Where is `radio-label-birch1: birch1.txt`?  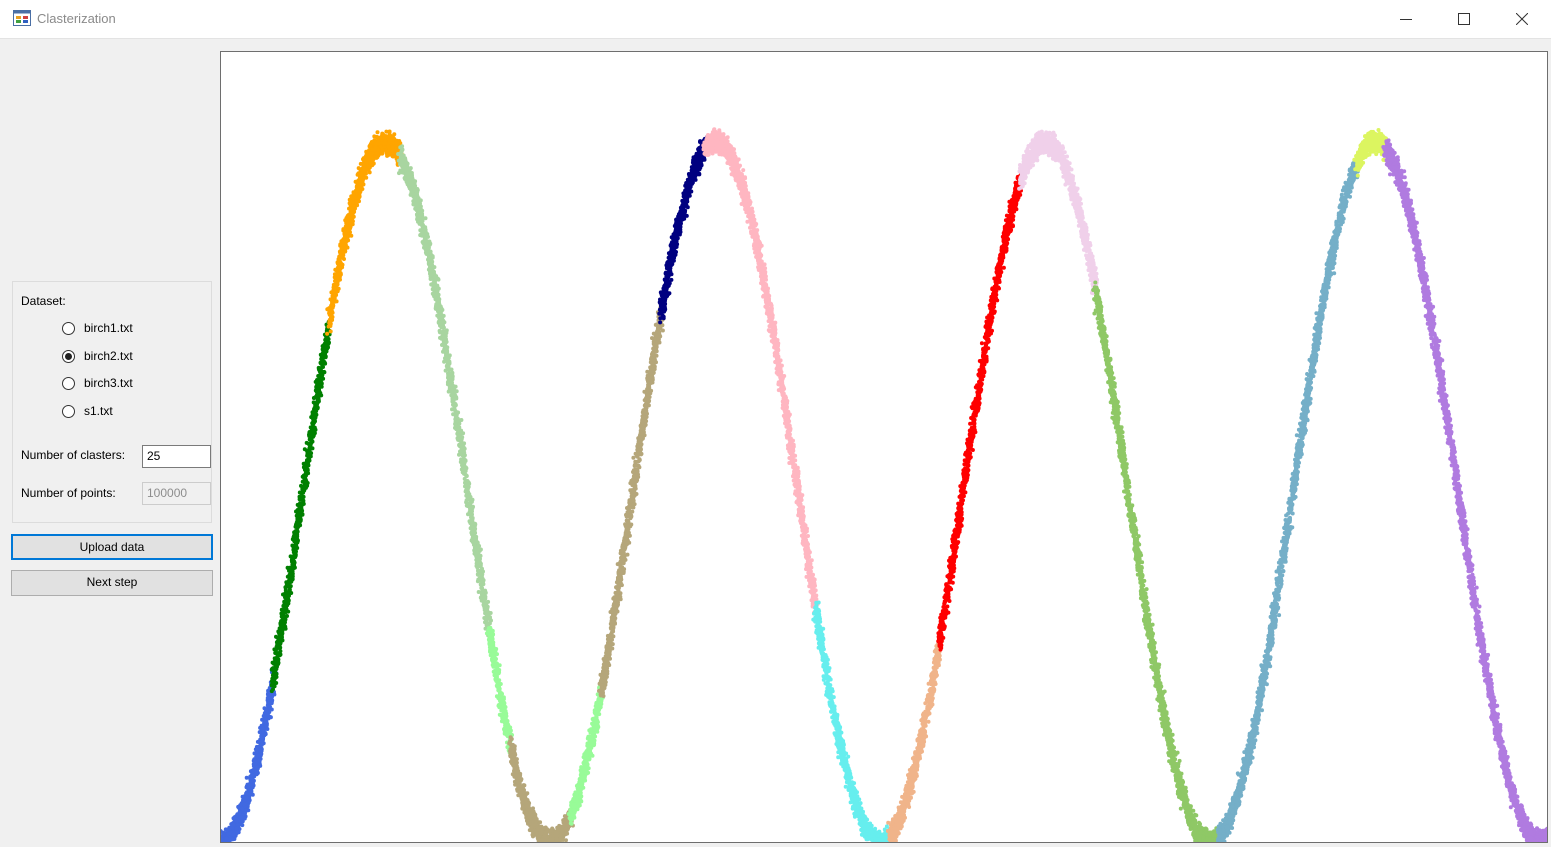 radio-label-birch1: birch1.txt is located at coordinates (108, 328).